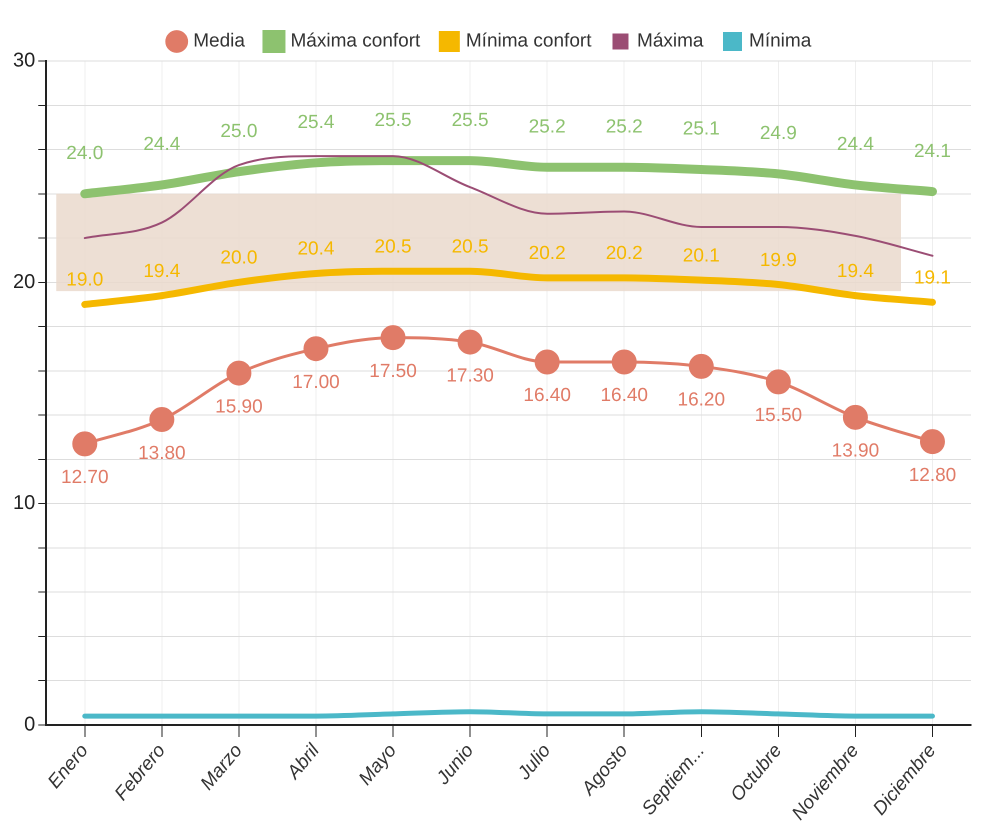 Image resolution: width=991 pixels, height=838 pixels. What do you see at coordinates (239, 407) in the screenshot?
I see `data-label: 15.90` at bounding box center [239, 407].